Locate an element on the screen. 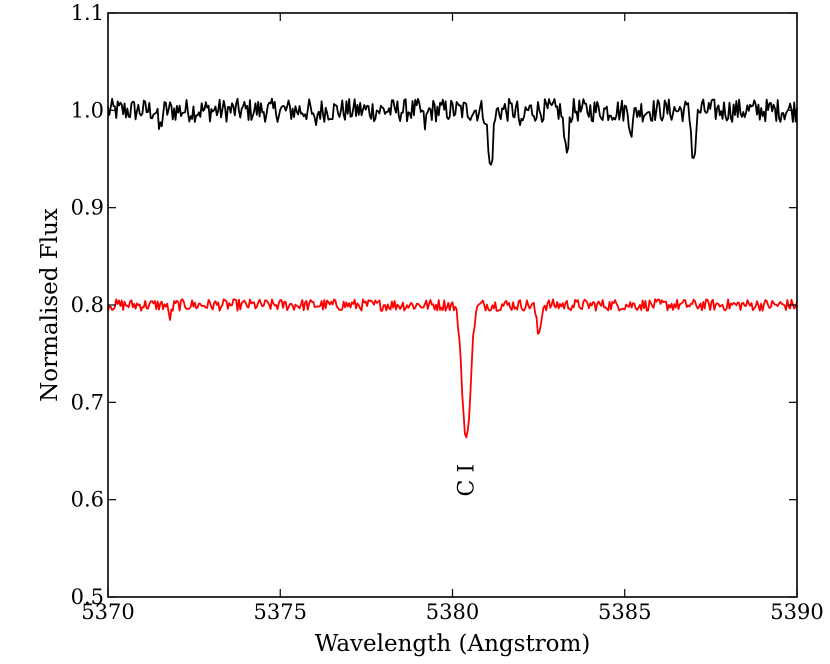  annotation-label: C I is located at coordinates (466, 480).